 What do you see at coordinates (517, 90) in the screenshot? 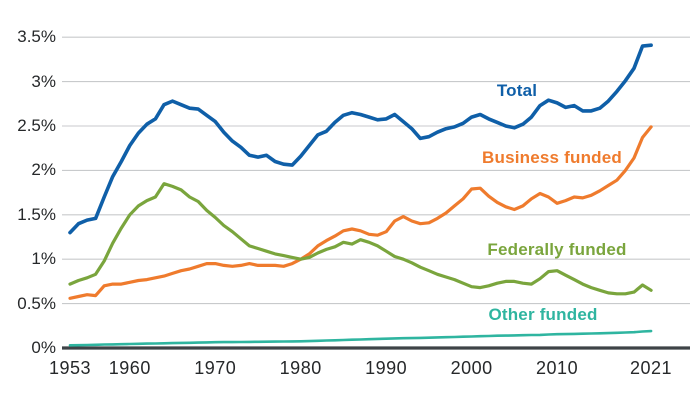
I see `series-label-total: Total` at bounding box center [517, 90].